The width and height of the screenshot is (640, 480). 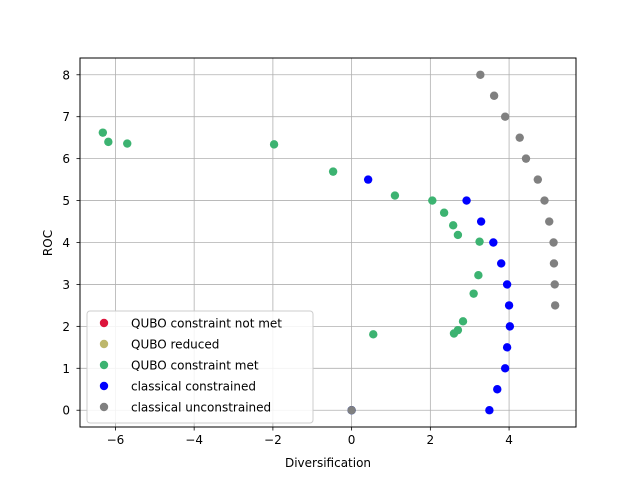 I want to click on x-tick-label: −4, so click(x=194, y=440).